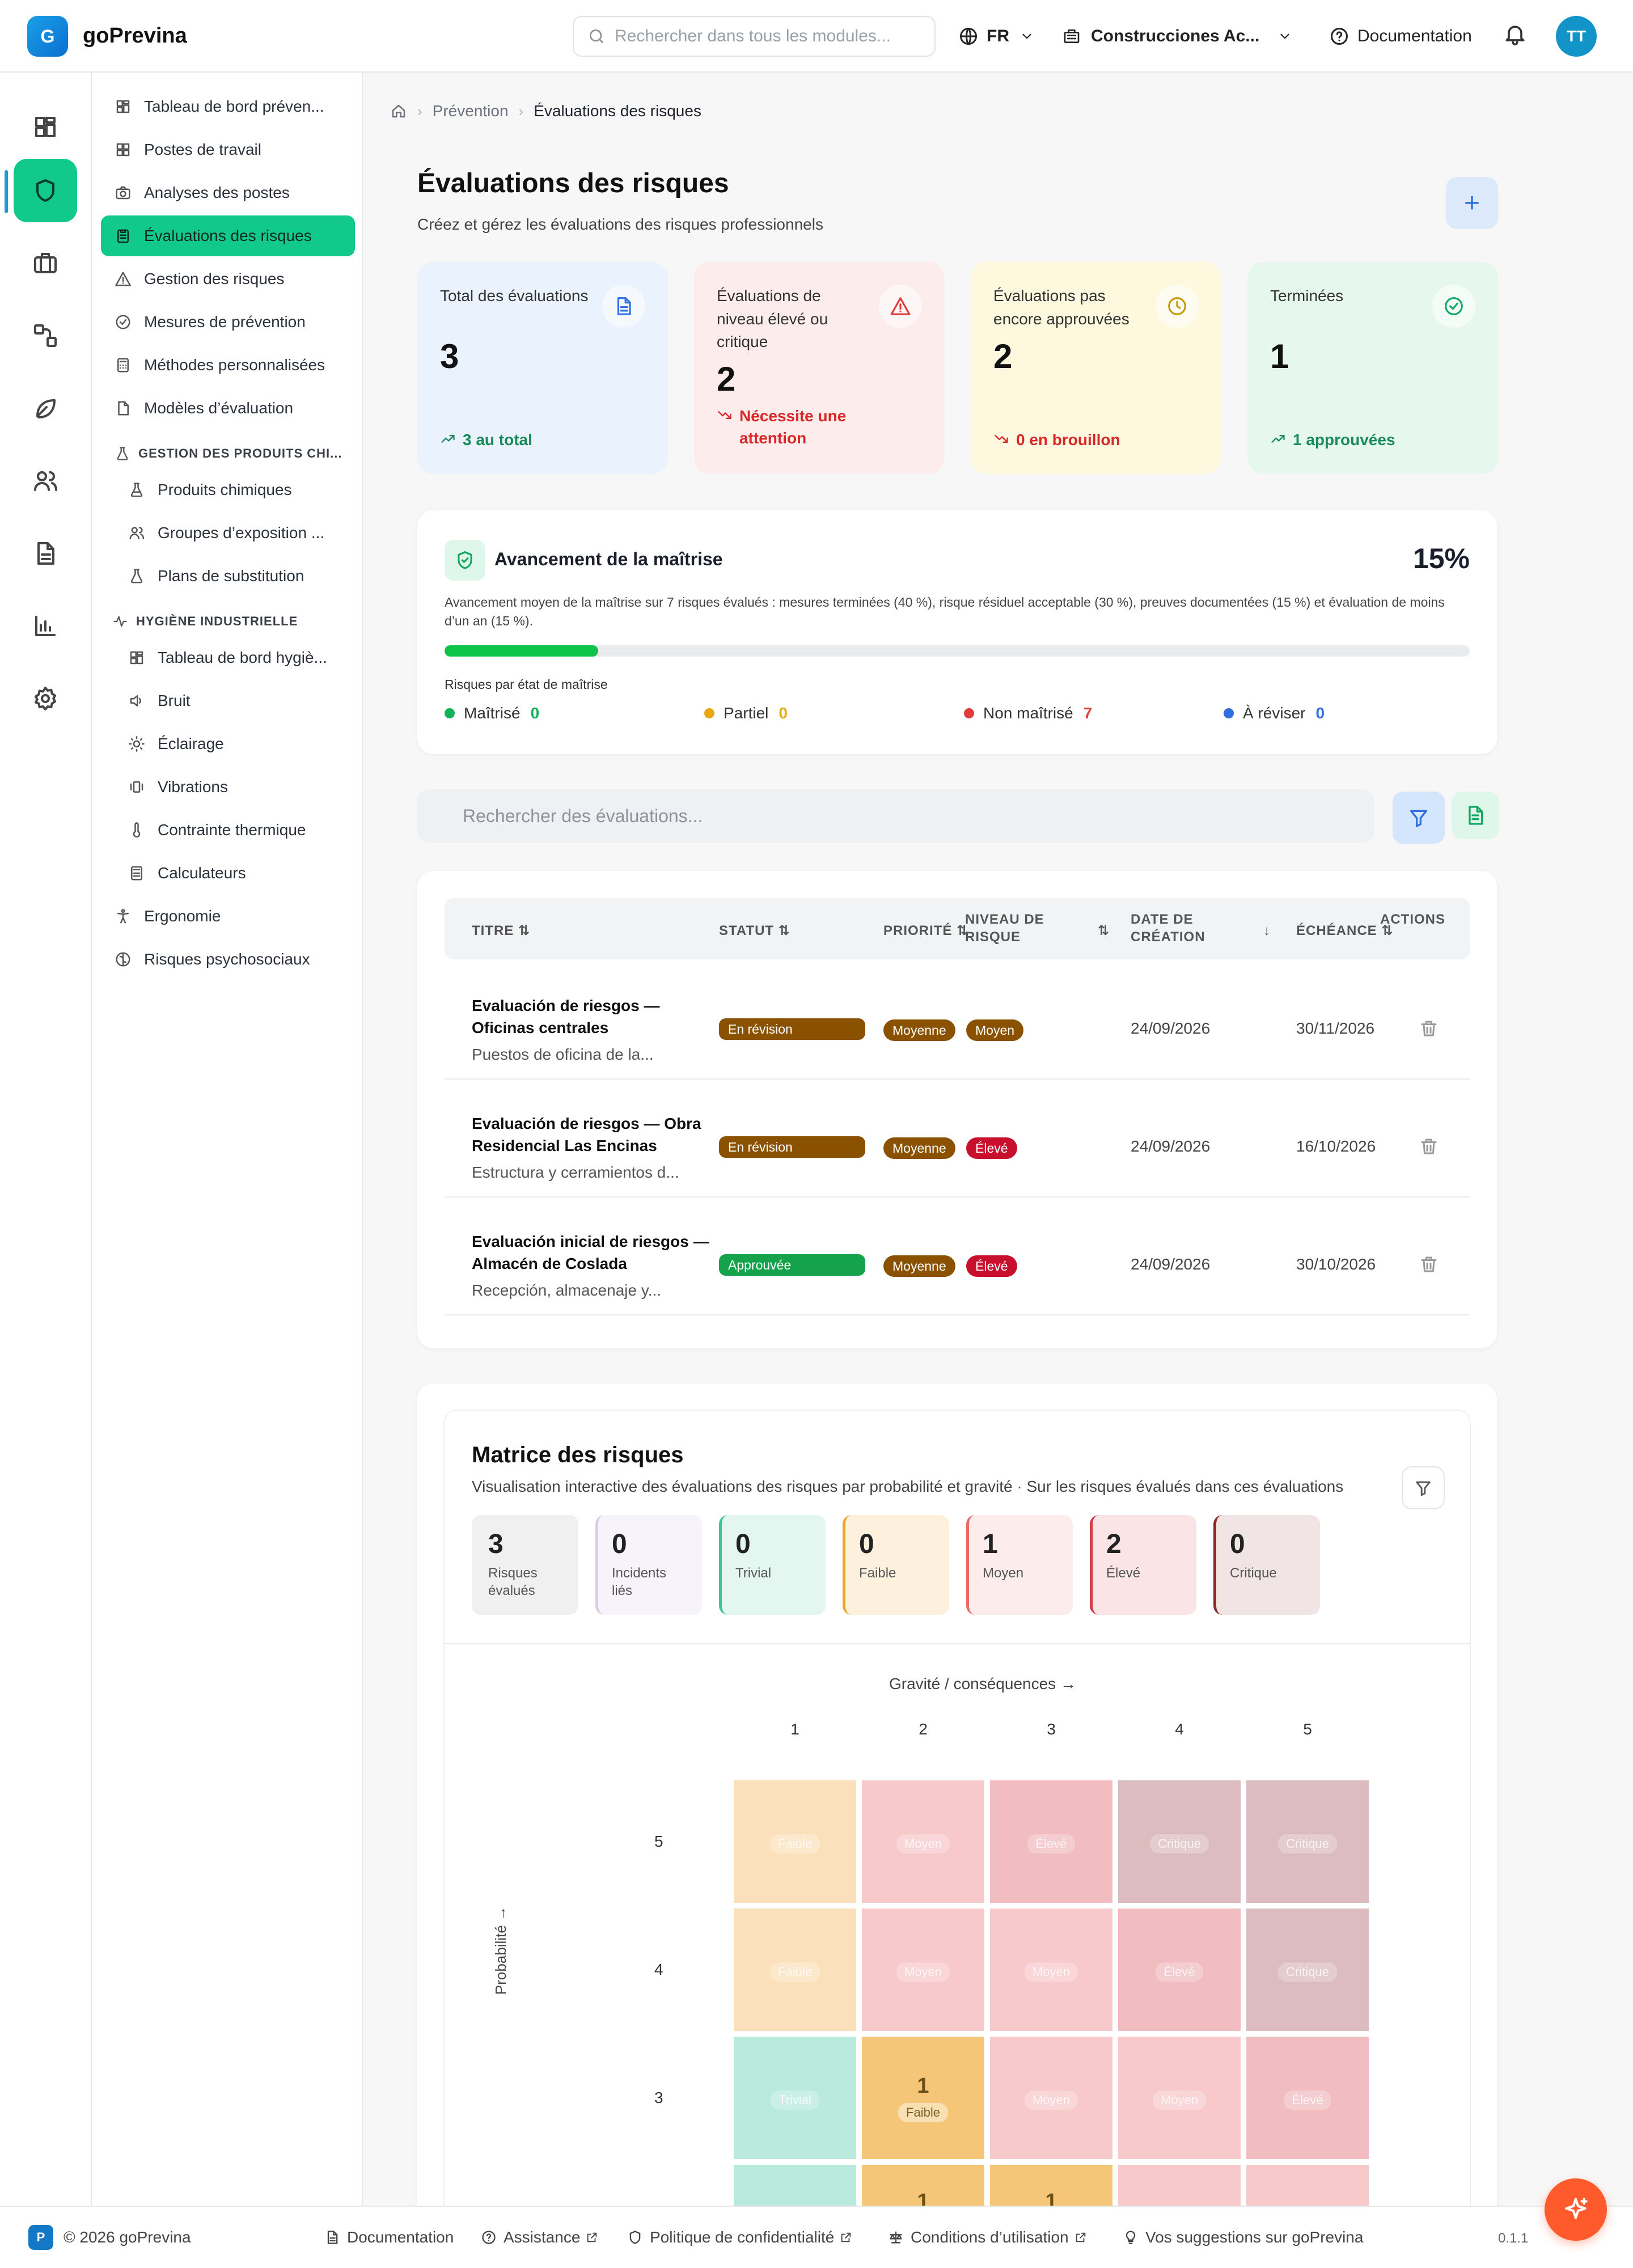 Image resolution: width=1633 pixels, height=2268 pixels. I want to click on app-logo: G, so click(47, 36).